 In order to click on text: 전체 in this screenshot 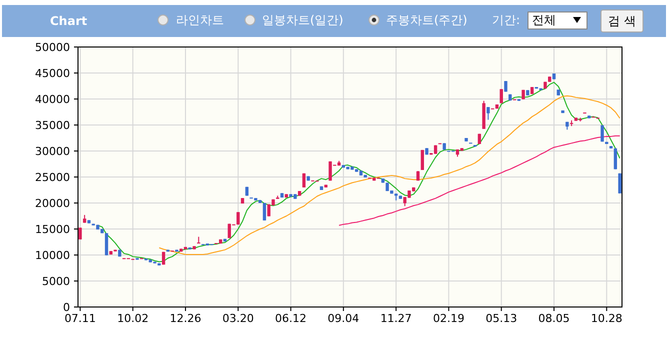, I will do `click(544, 20)`.